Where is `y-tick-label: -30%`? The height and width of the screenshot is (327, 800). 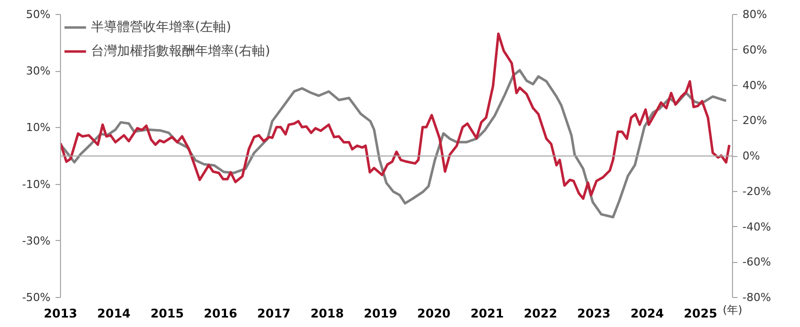 y-tick-label: -30% is located at coordinates (36, 241).